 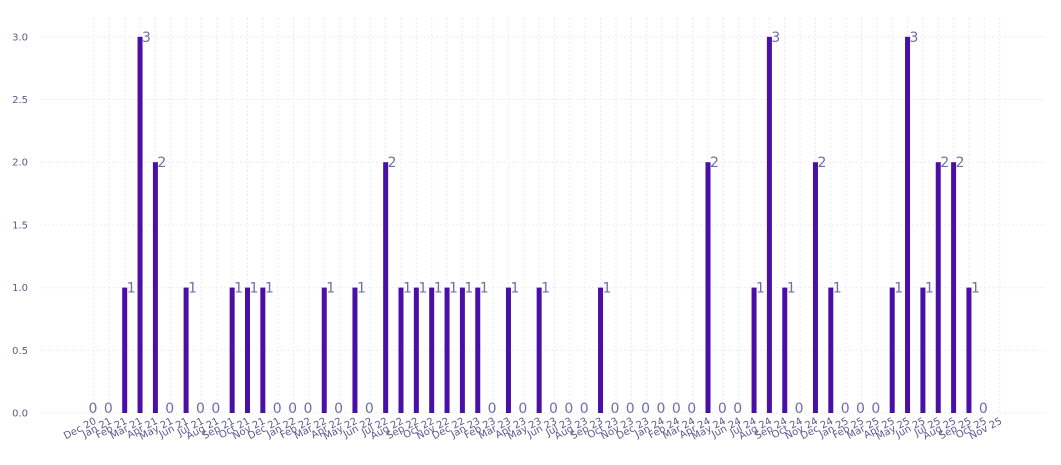 I want to click on y-tick-label: 0.5, so click(x=20, y=351).